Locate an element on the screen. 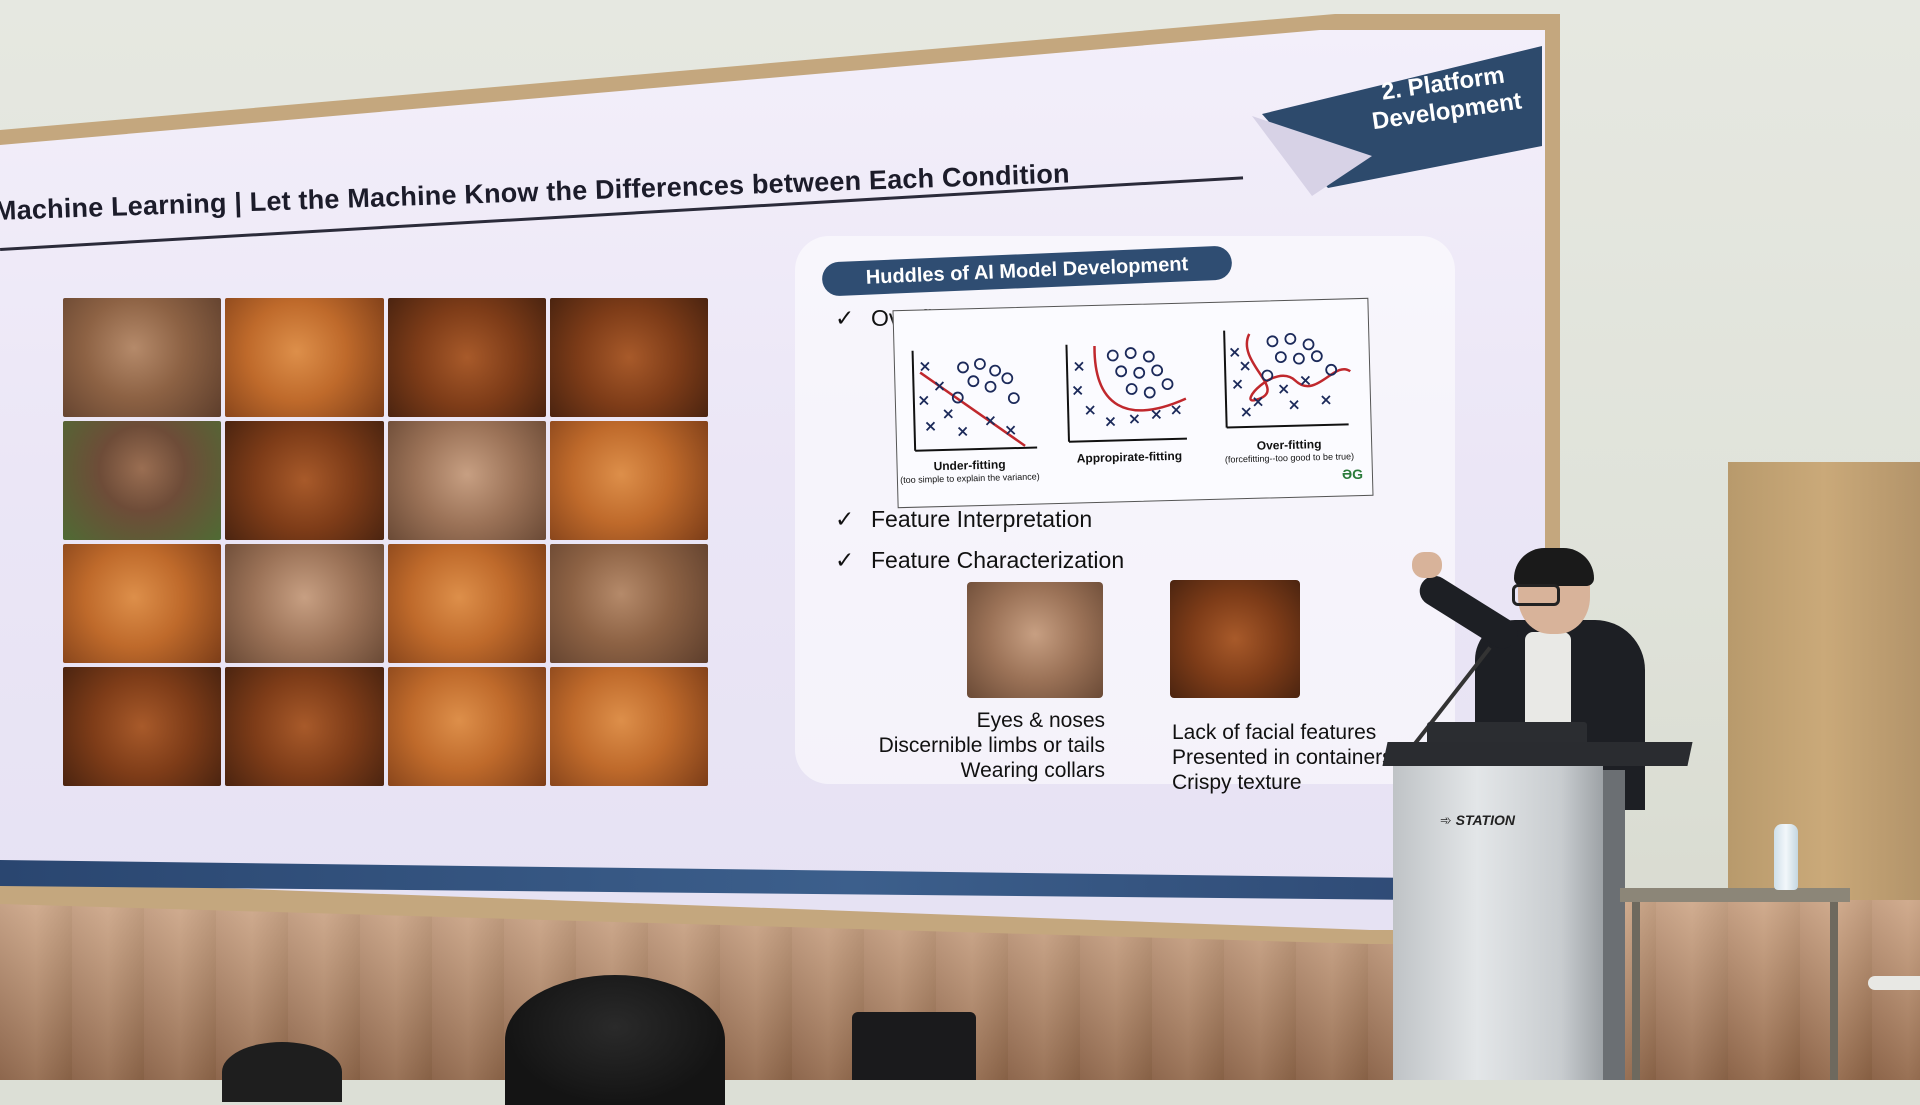 The image size is (1920, 1105). check-item-feature-interpretation: ✓ Feature Interpretation is located at coordinates (963, 519).